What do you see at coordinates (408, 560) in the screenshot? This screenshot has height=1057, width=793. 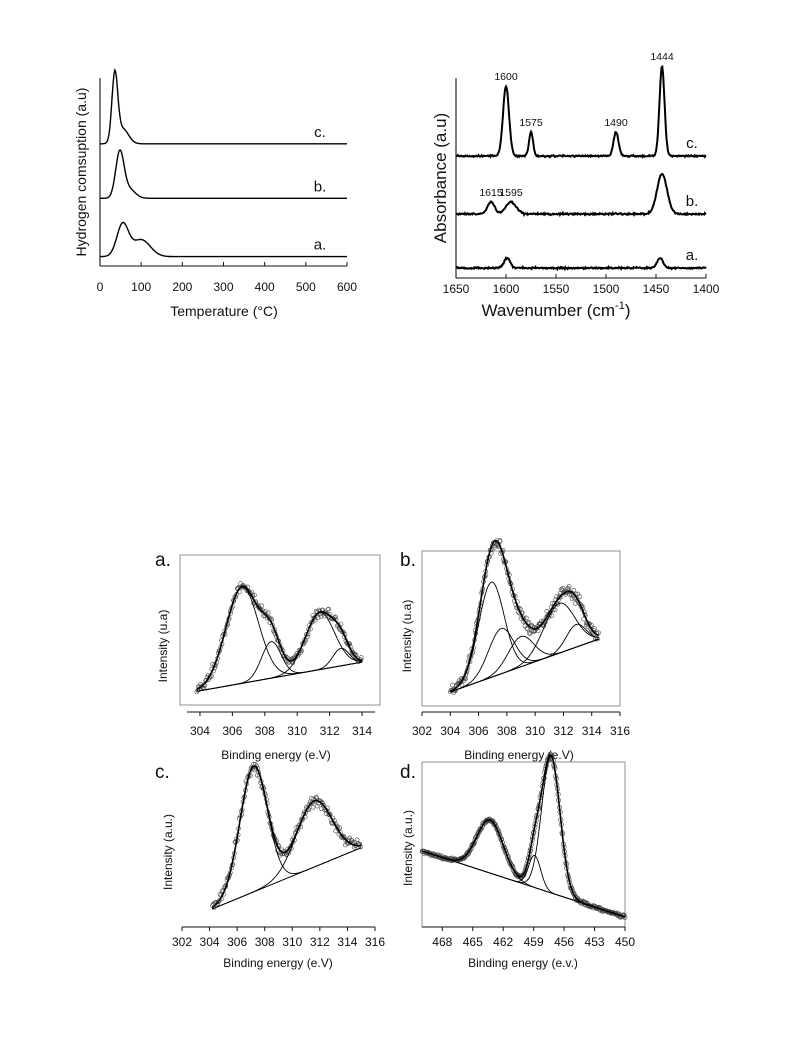 I see `xps-b-panel-label: b.` at bounding box center [408, 560].